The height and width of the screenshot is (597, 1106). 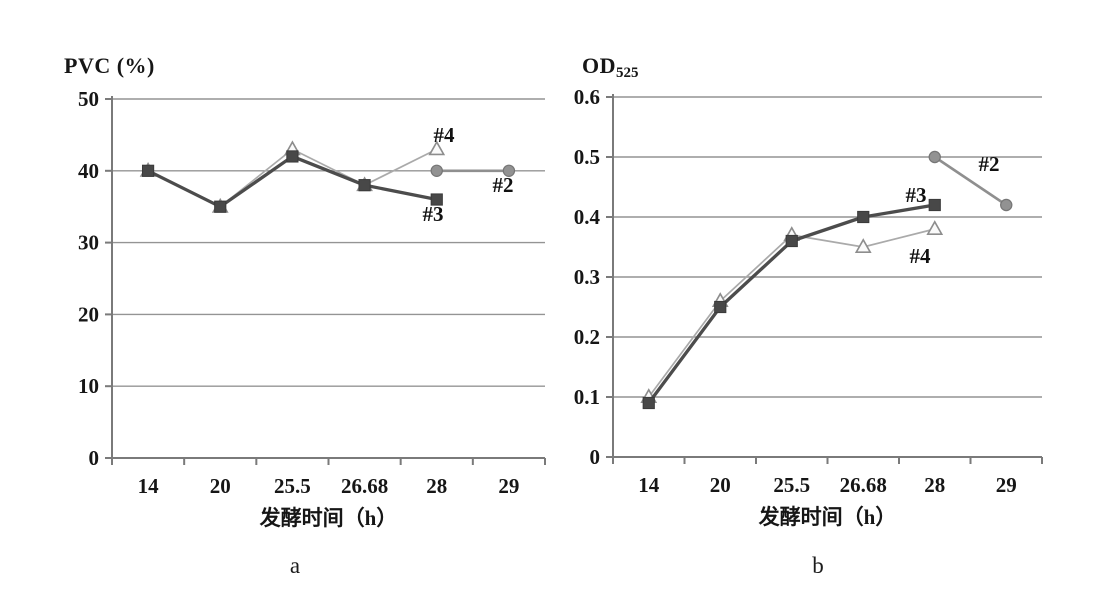 I want to click on y-tick-label: 30, so click(x=88, y=243).